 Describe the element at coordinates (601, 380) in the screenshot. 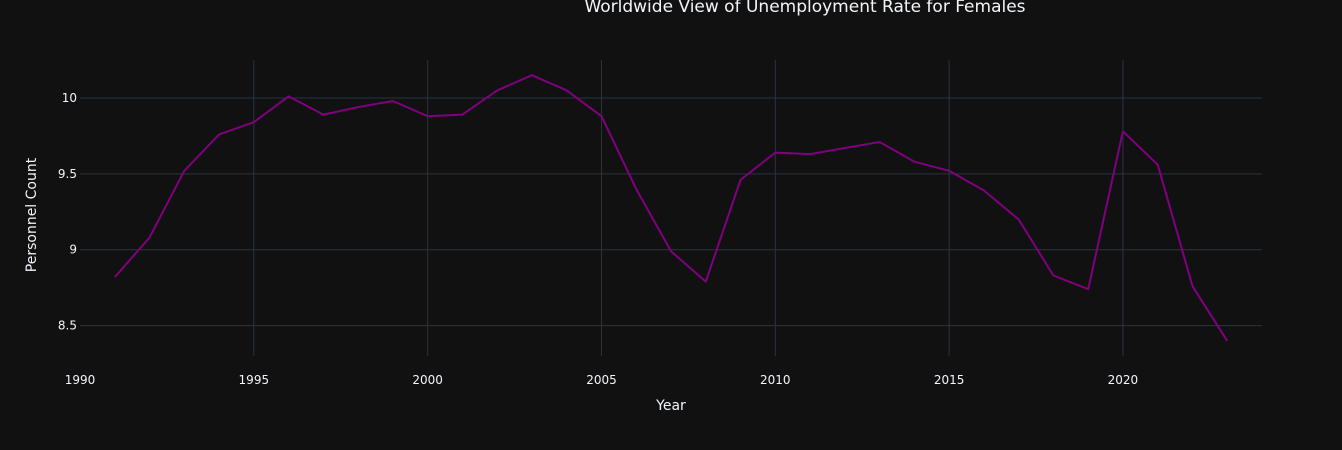

I see `x-tick-label: 2005` at that location.